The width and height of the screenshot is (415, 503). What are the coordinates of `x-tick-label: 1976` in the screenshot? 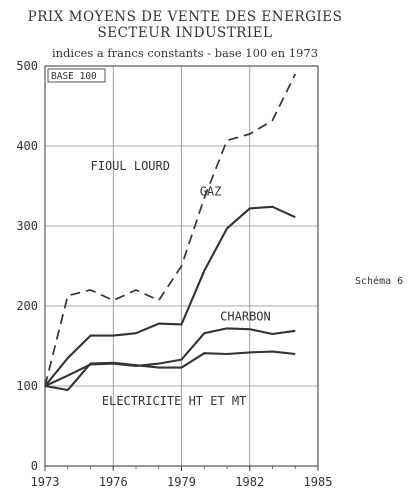 It's located at (113, 482).